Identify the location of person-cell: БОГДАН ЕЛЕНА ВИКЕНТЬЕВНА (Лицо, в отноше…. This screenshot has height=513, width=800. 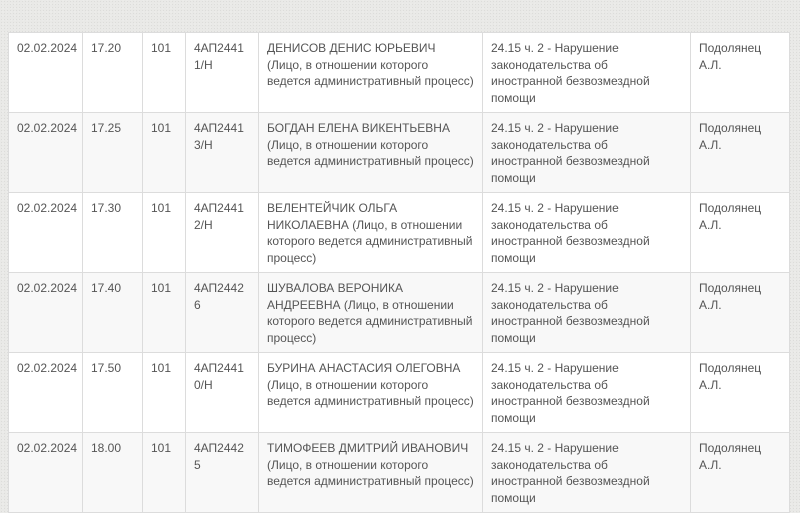
(370, 152).